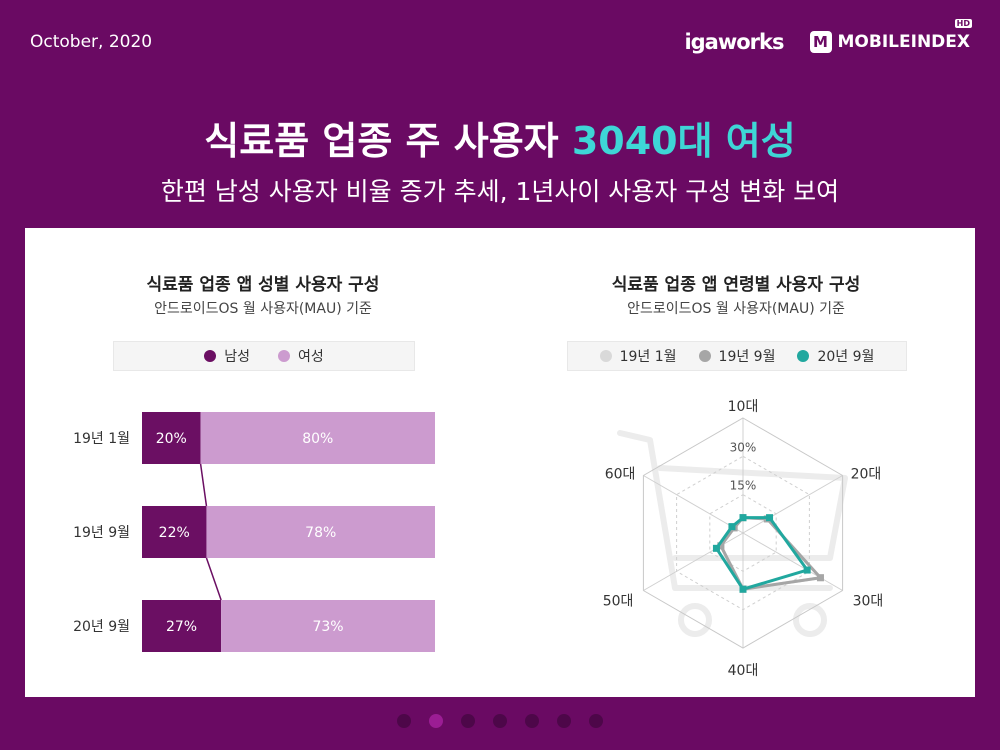 The image size is (1000, 750). I want to click on age-legend: 19년 1월 19년 9월 20년 9월, so click(737, 356).